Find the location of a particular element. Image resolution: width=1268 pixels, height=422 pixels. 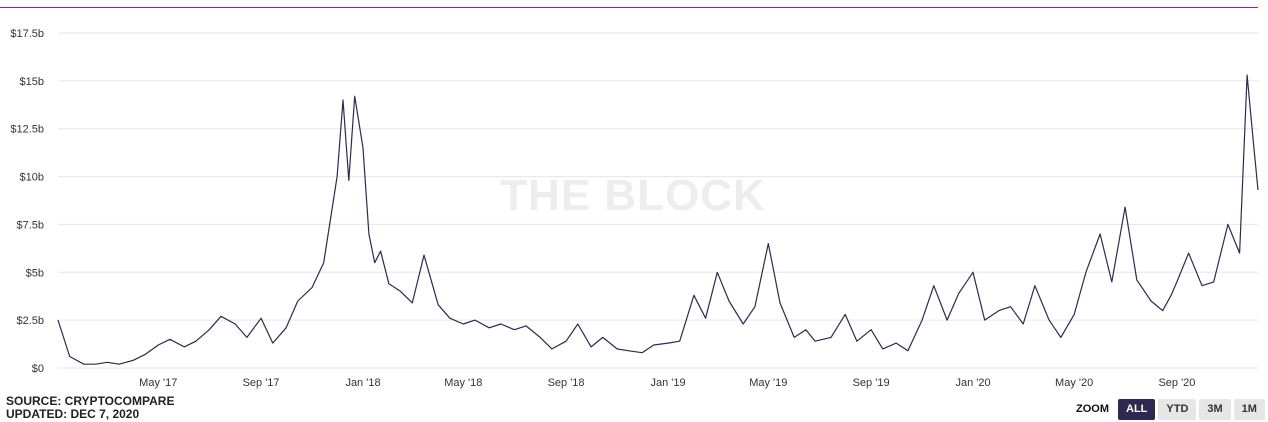

source-line: SOURCE: CRYPTOCOMPARE is located at coordinates (90, 401).